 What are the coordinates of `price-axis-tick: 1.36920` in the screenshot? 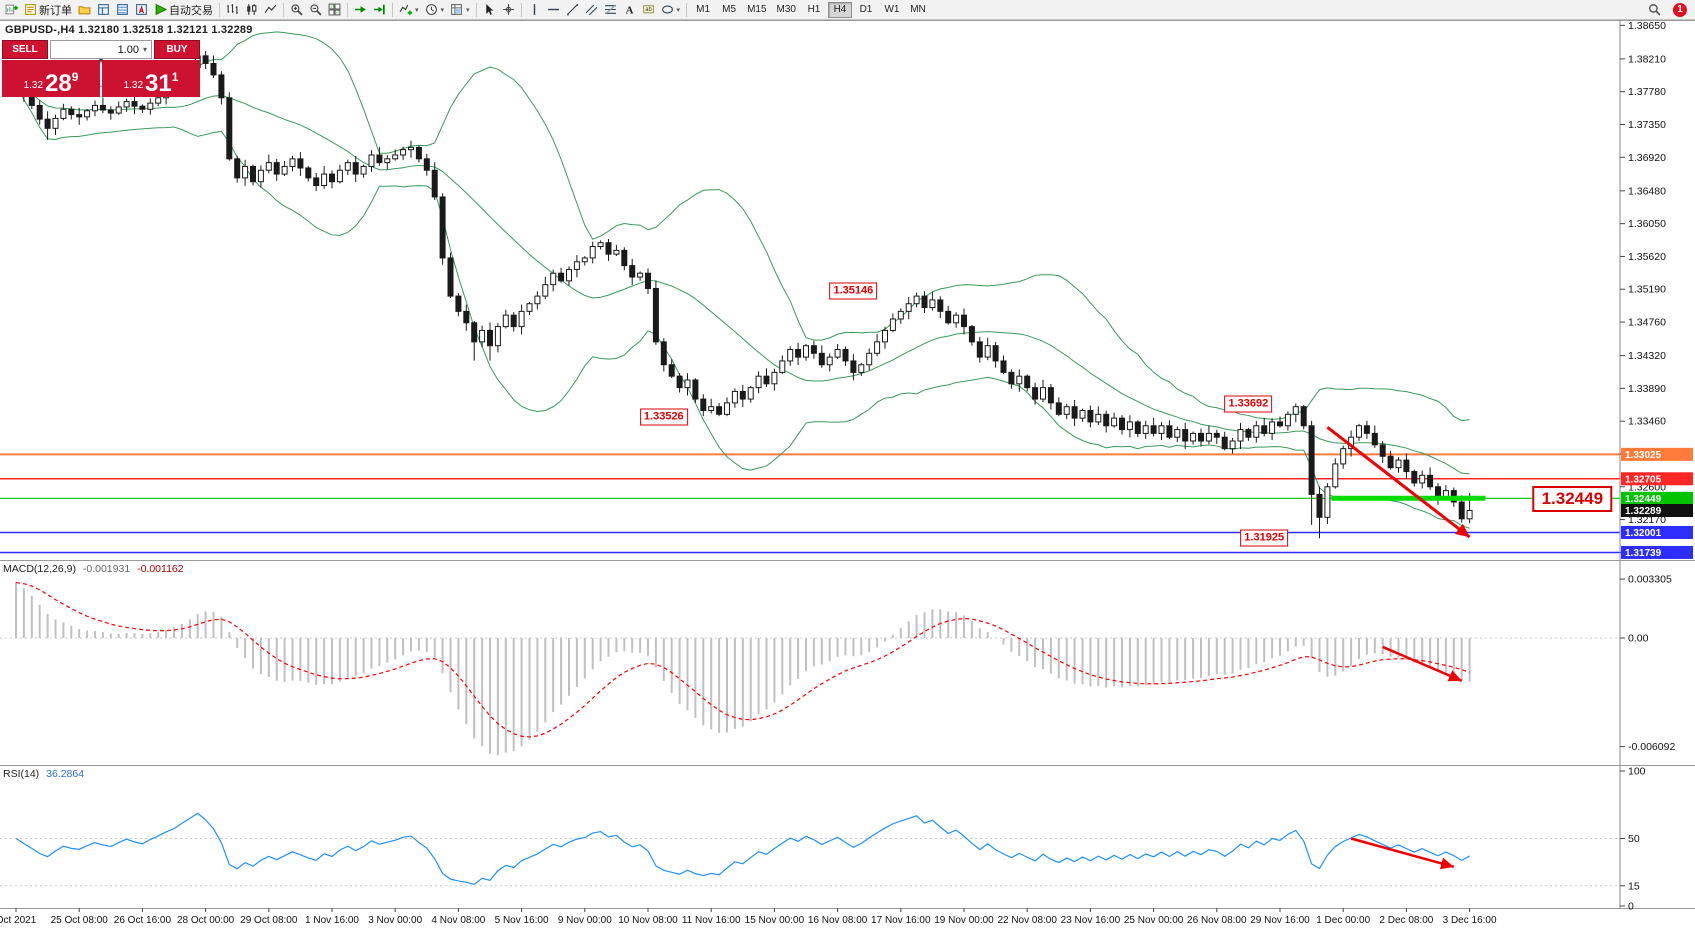 It's located at (1647, 158).